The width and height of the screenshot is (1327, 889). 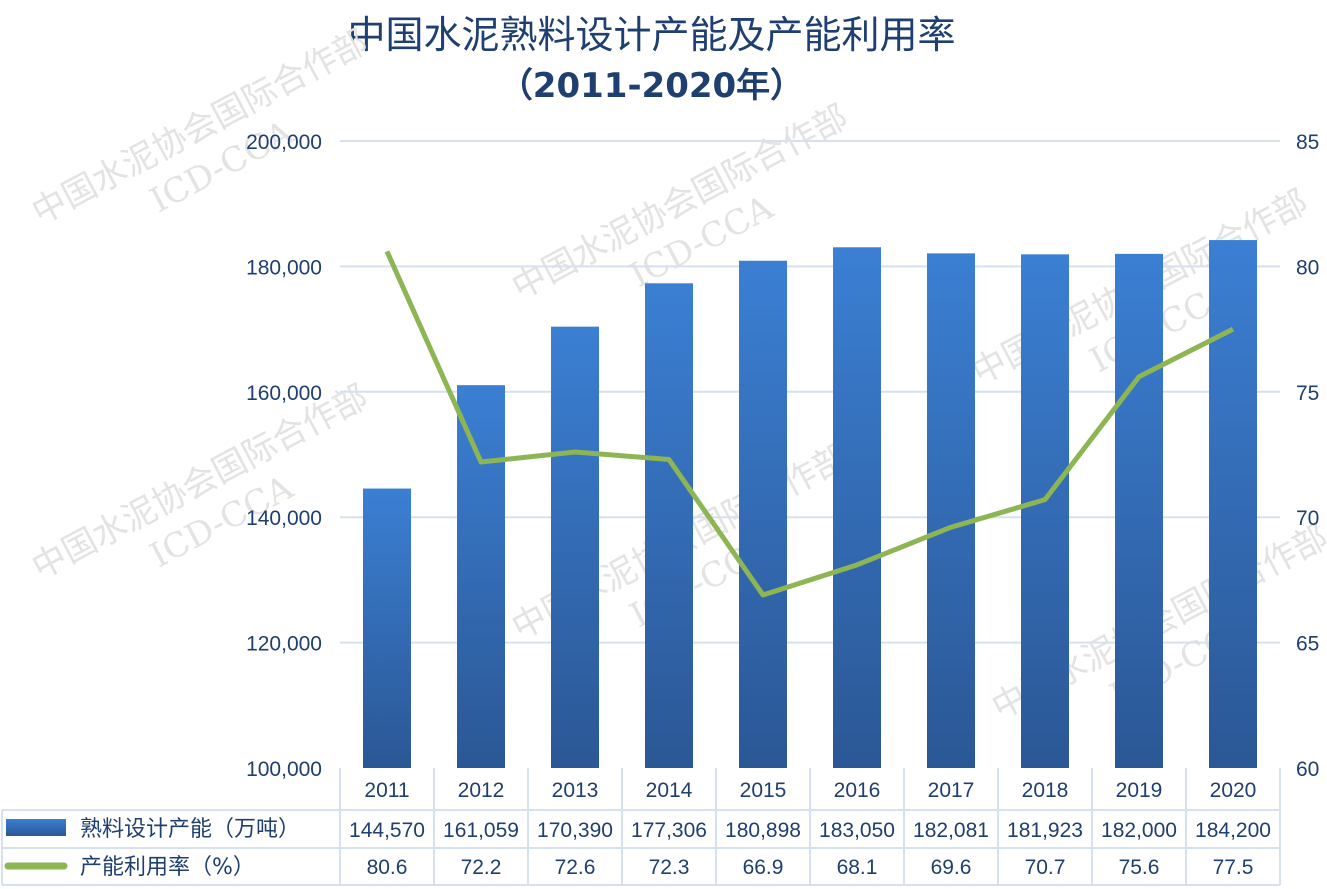 I want to click on table-cell-capacity: 182,000, so click(x=1139, y=830).